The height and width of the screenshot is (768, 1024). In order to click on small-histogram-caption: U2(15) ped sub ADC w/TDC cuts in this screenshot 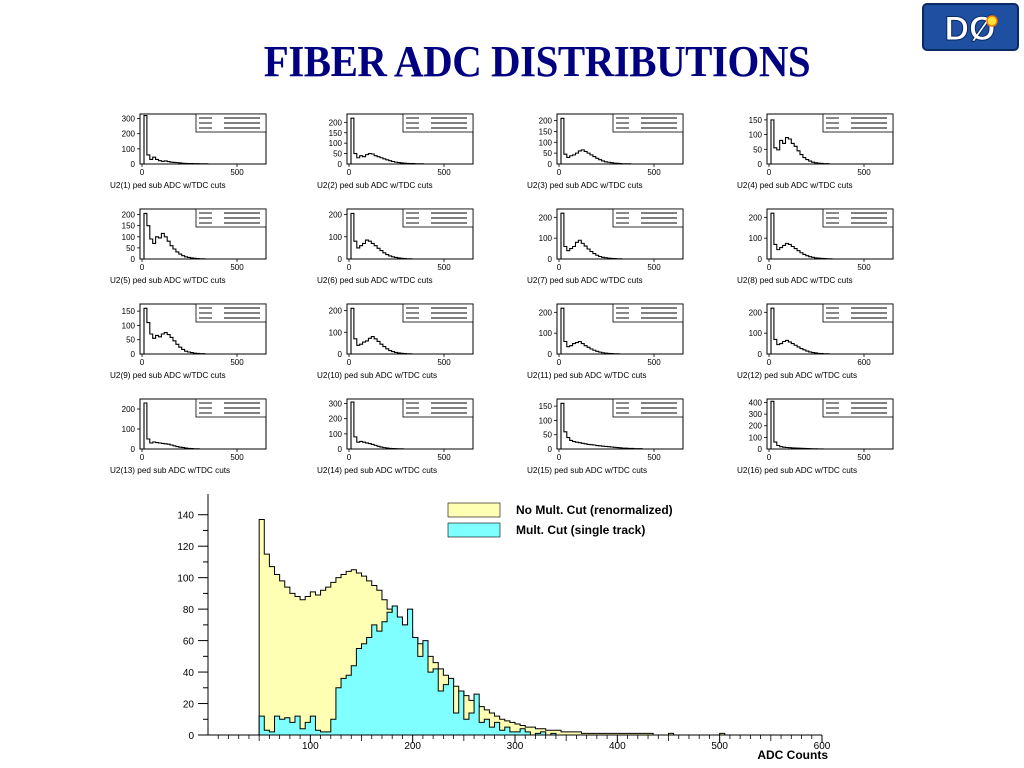, I will do `click(587, 470)`.